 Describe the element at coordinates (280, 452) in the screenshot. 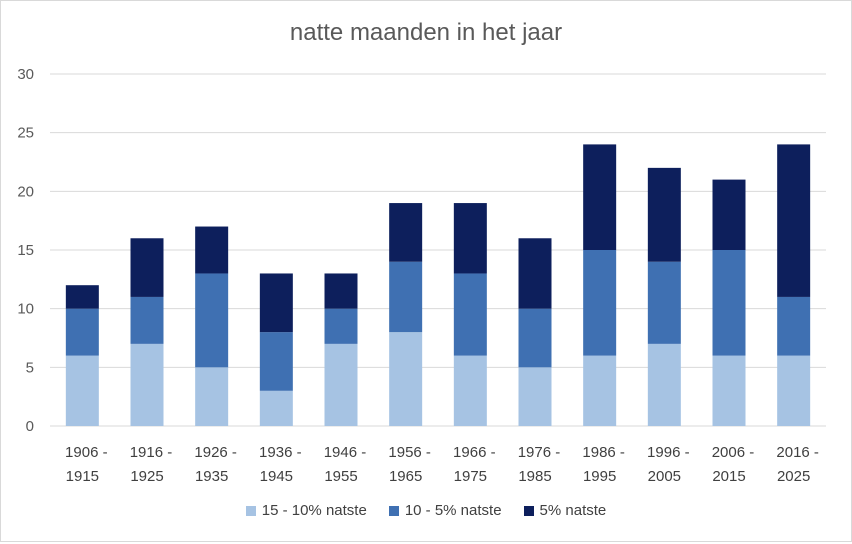

I see `x-tick-label: 1936 -` at that location.